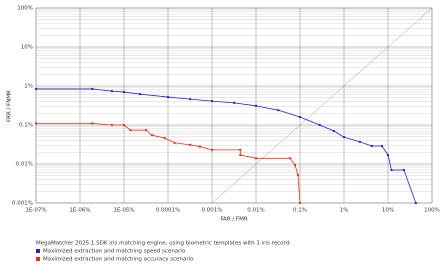 Image resolution: width=448 pixels, height=267 pixels. I want to click on y-axis-title: FRR / FNMR, so click(10, 106).